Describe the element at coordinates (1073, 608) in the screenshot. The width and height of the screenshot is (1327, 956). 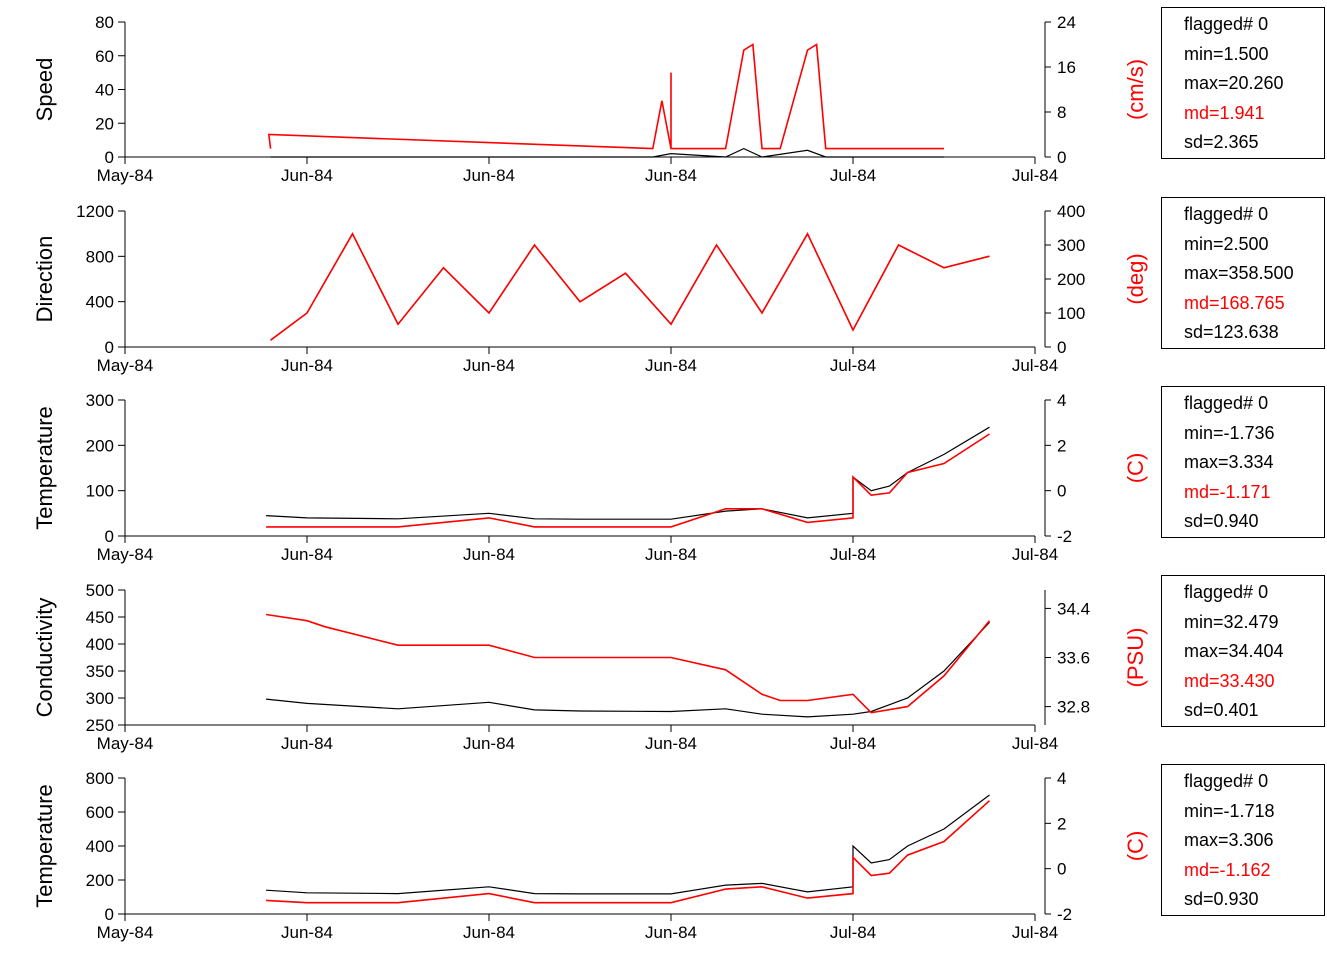
I see `right-tick-label: 34.4` at that location.